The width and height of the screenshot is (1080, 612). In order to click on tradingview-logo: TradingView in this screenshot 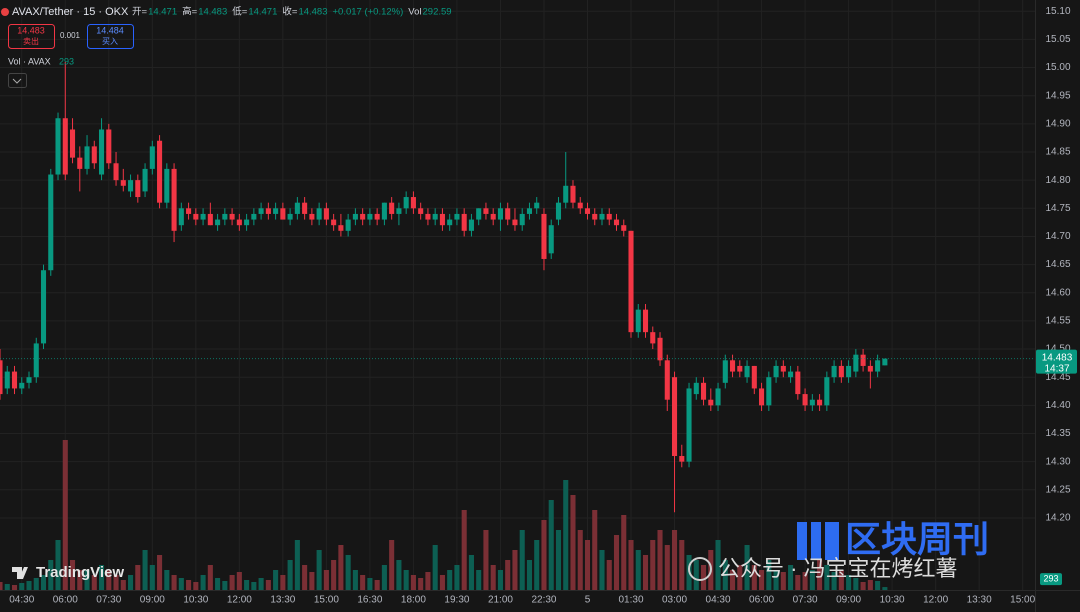, I will do `click(68, 572)`.